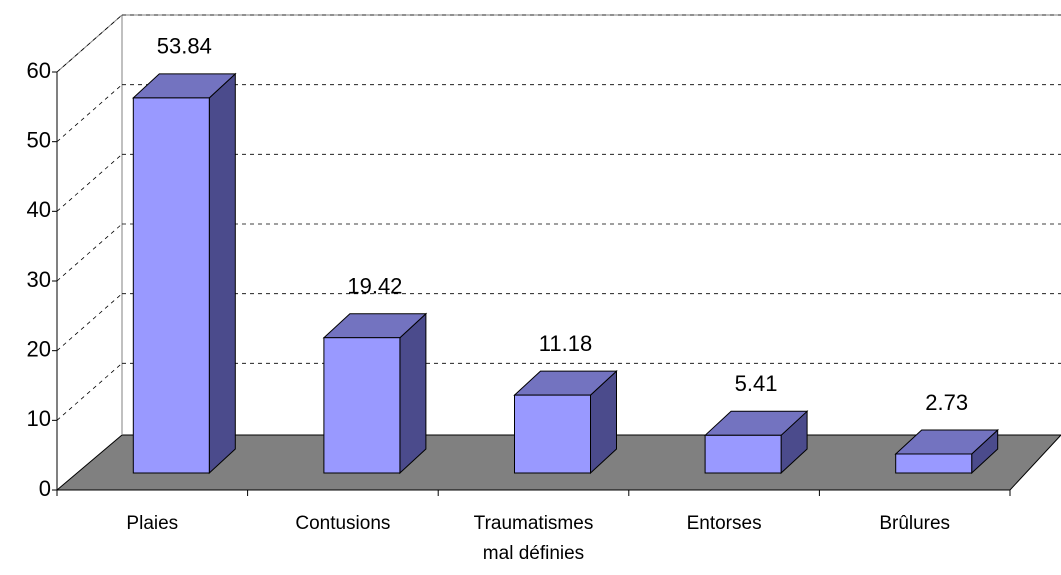  I want to click on value-label: 19.42, so click(374, 286).